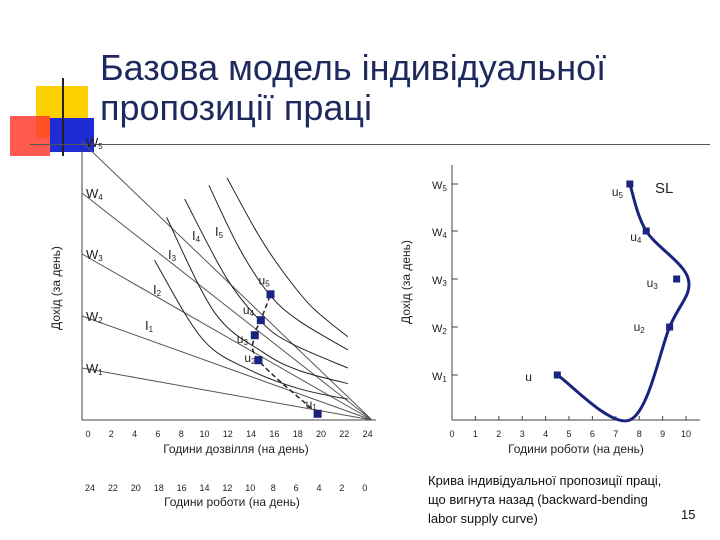  Describe the element at coordinates (136, 488) in the screenshot. I see `left-x2-tick-label: 20` at that location.